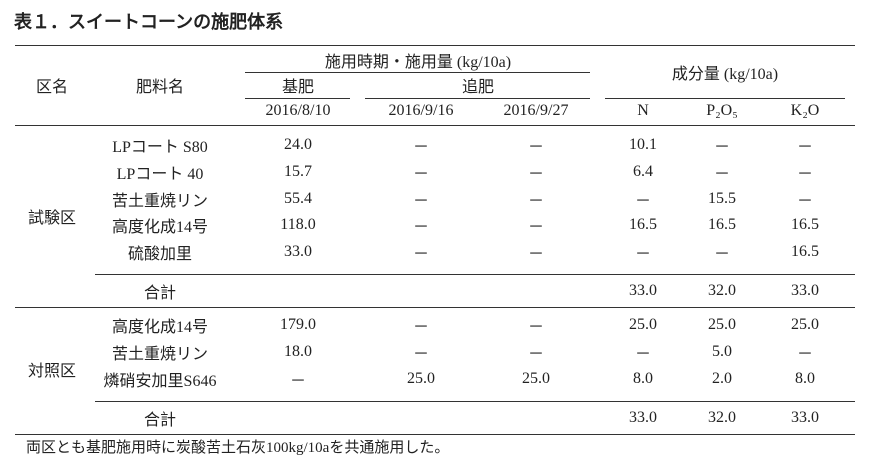 The width and height of the screenshot is (873, 470). What do you see at coordinates (238, 448) in the screenshot?
I see `footnote: 両区とも基肥施用時に炭酸苦土石灰100kg/10aを共通施用した。` at bounding box center [238, 448].